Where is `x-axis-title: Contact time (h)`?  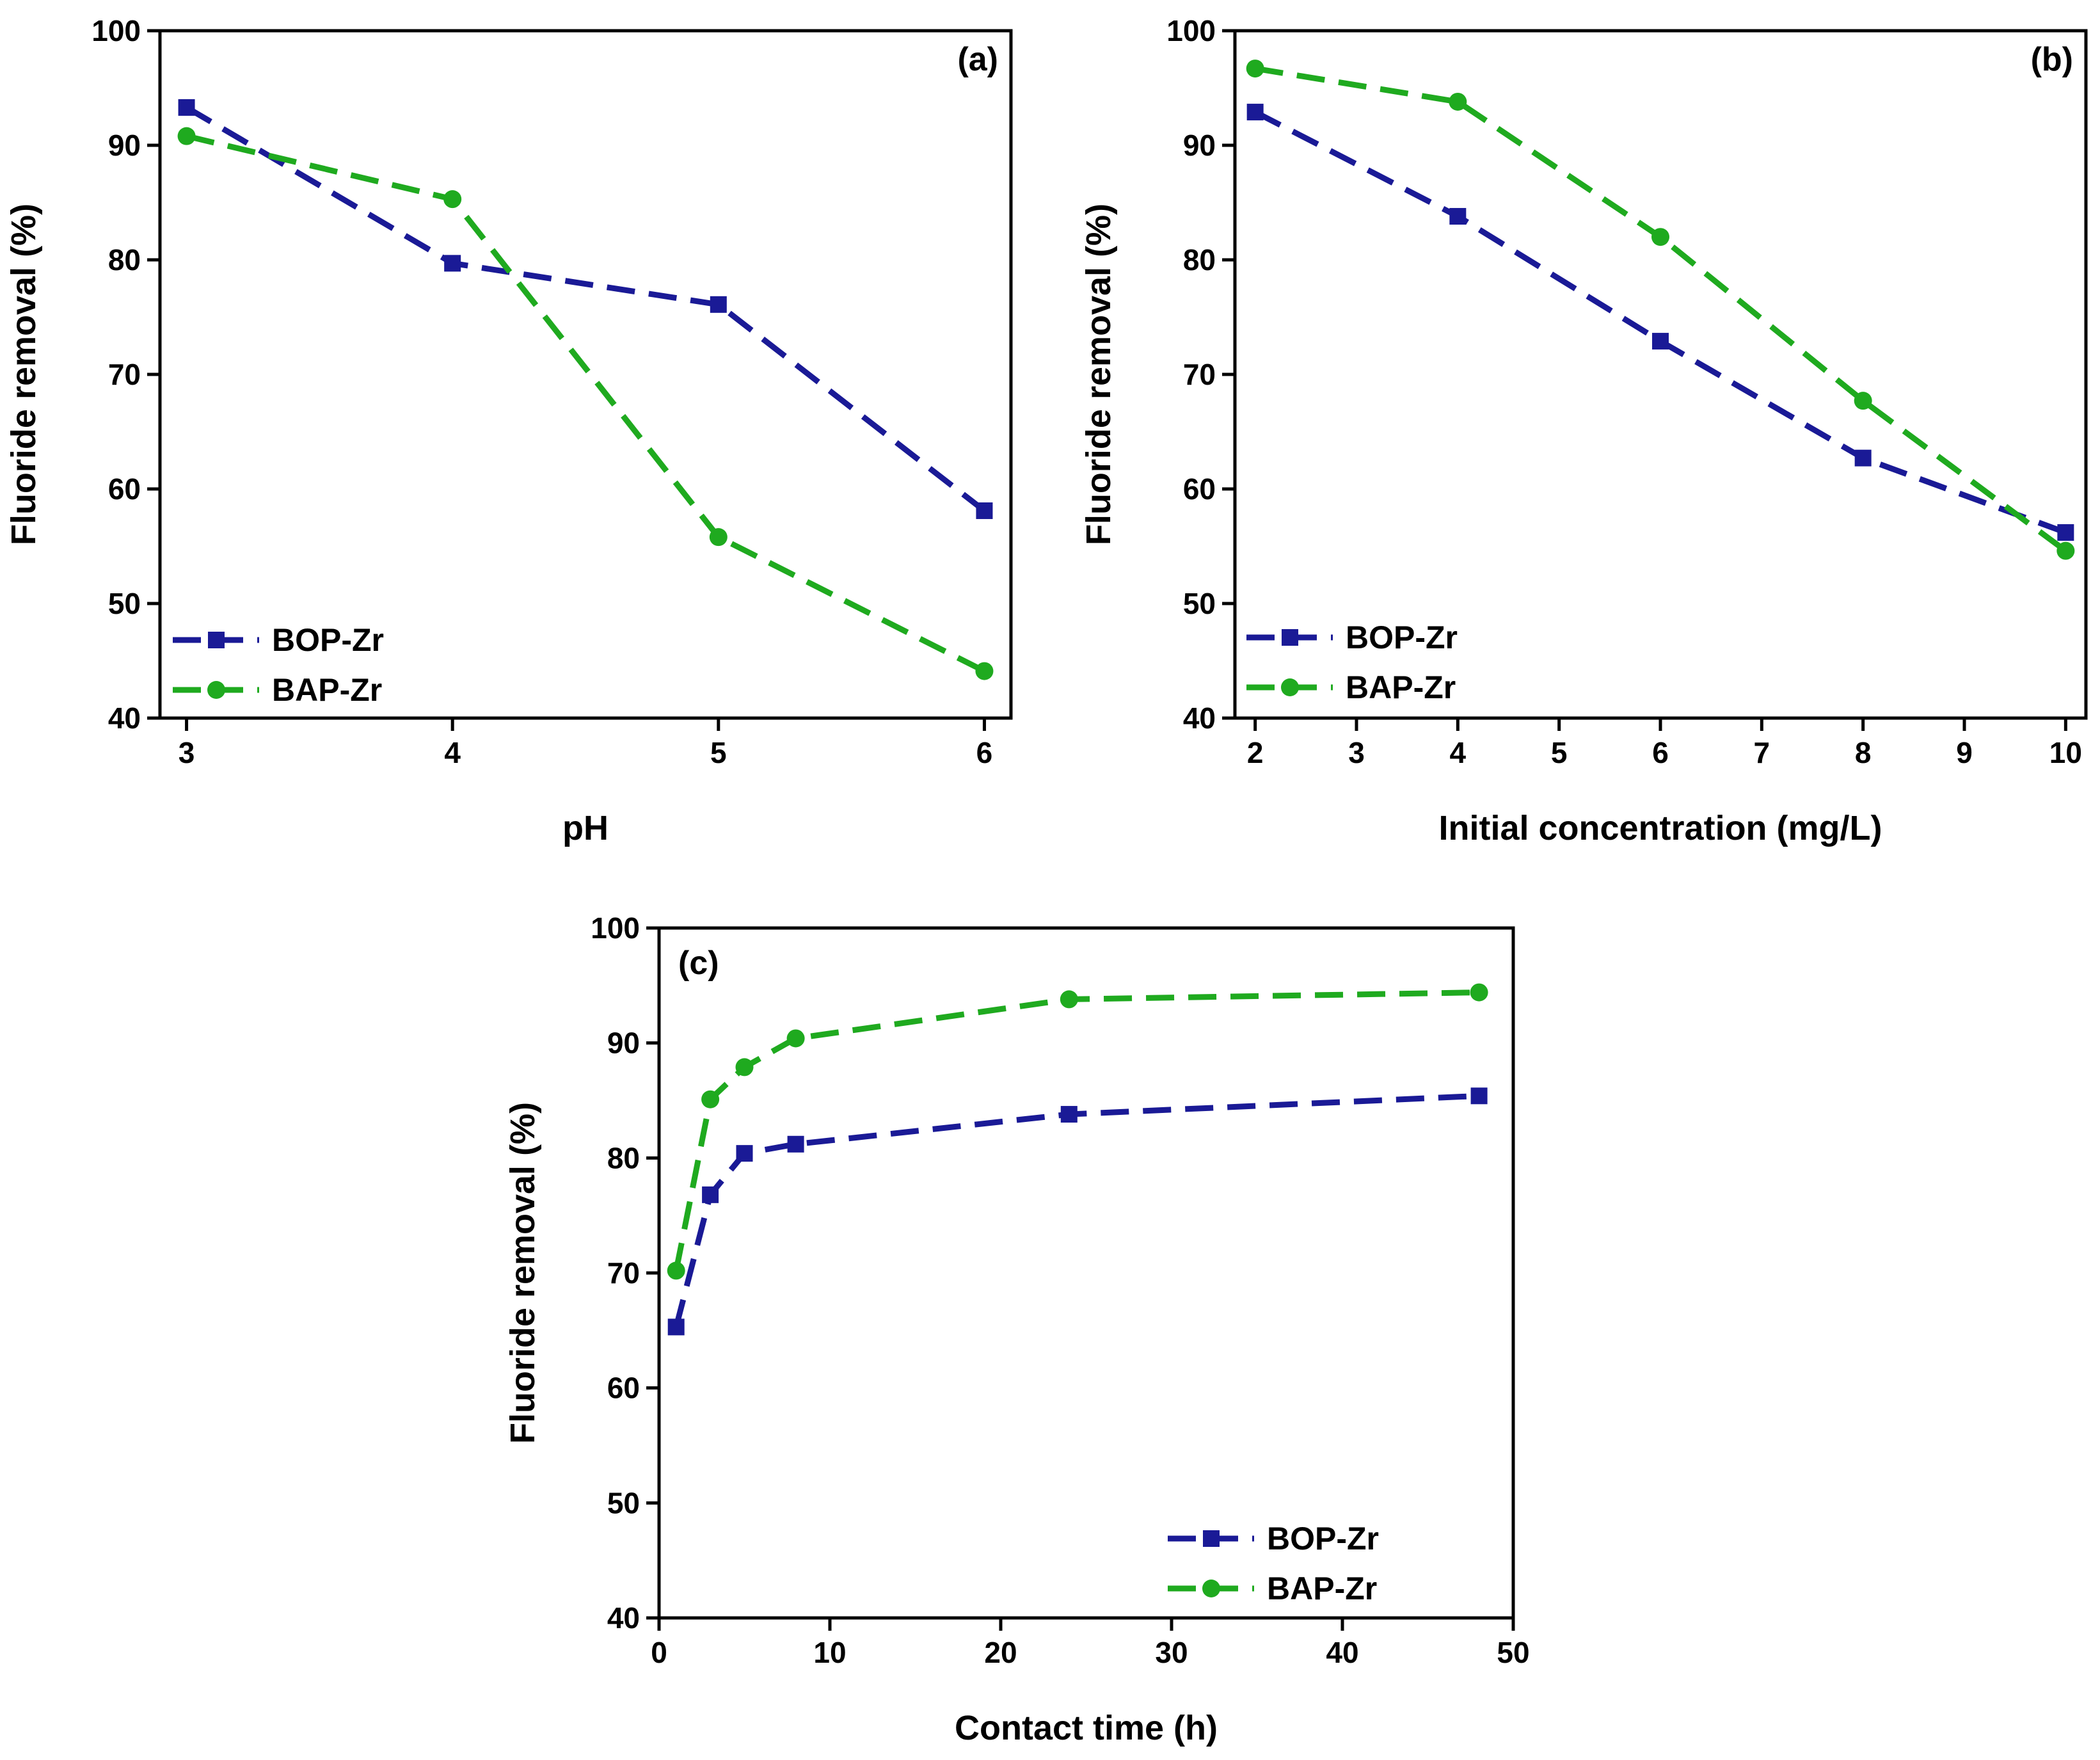 x-axis-title: Contact time (h) is located at coordinates (1086, 1728).